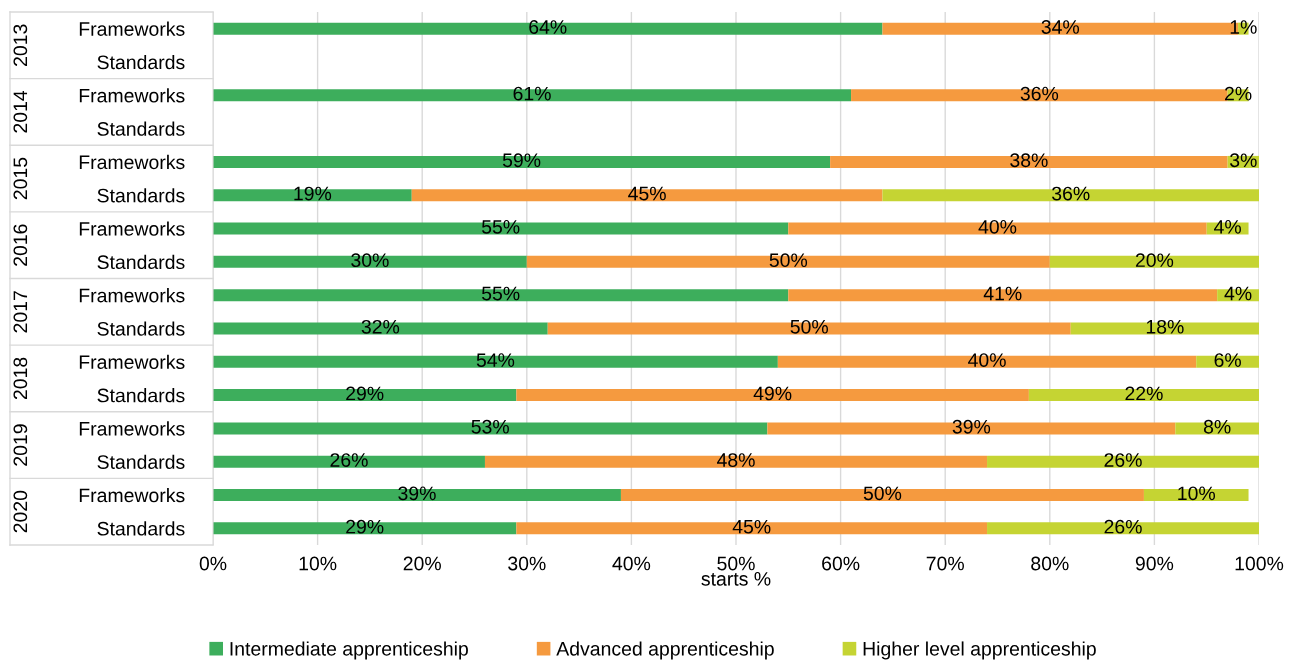 The image size is (1306, 669). I want to click on legend-label: Intermediate apprenticeship, so click(349, 650).